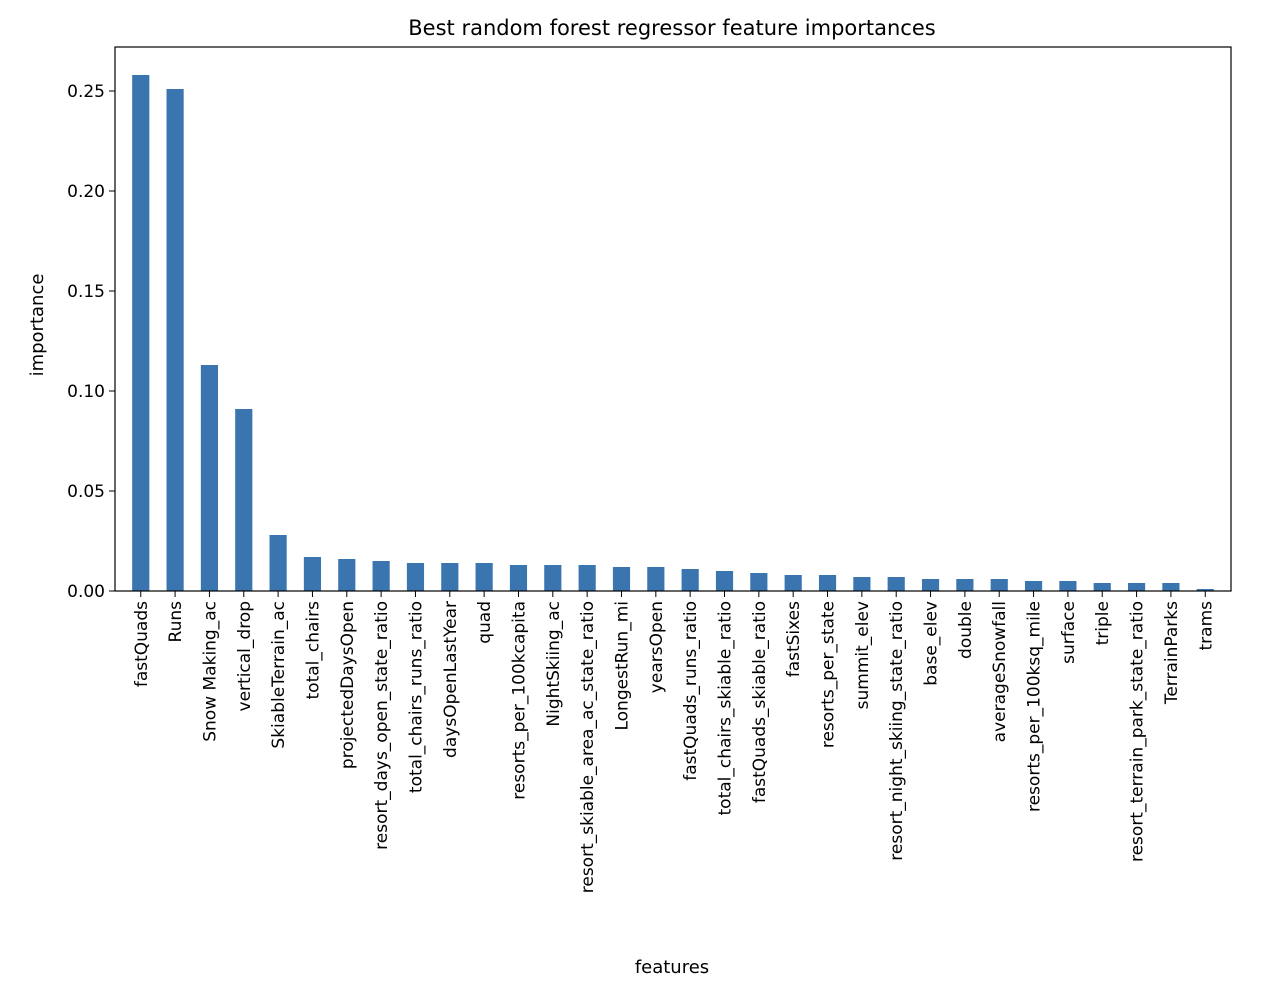 The image size is (1268, 994). What do you see at coordinates (829, 674) in the screenshot?
I see `x-tick-label: resorts_per_state` at bounding box center [829, 674].